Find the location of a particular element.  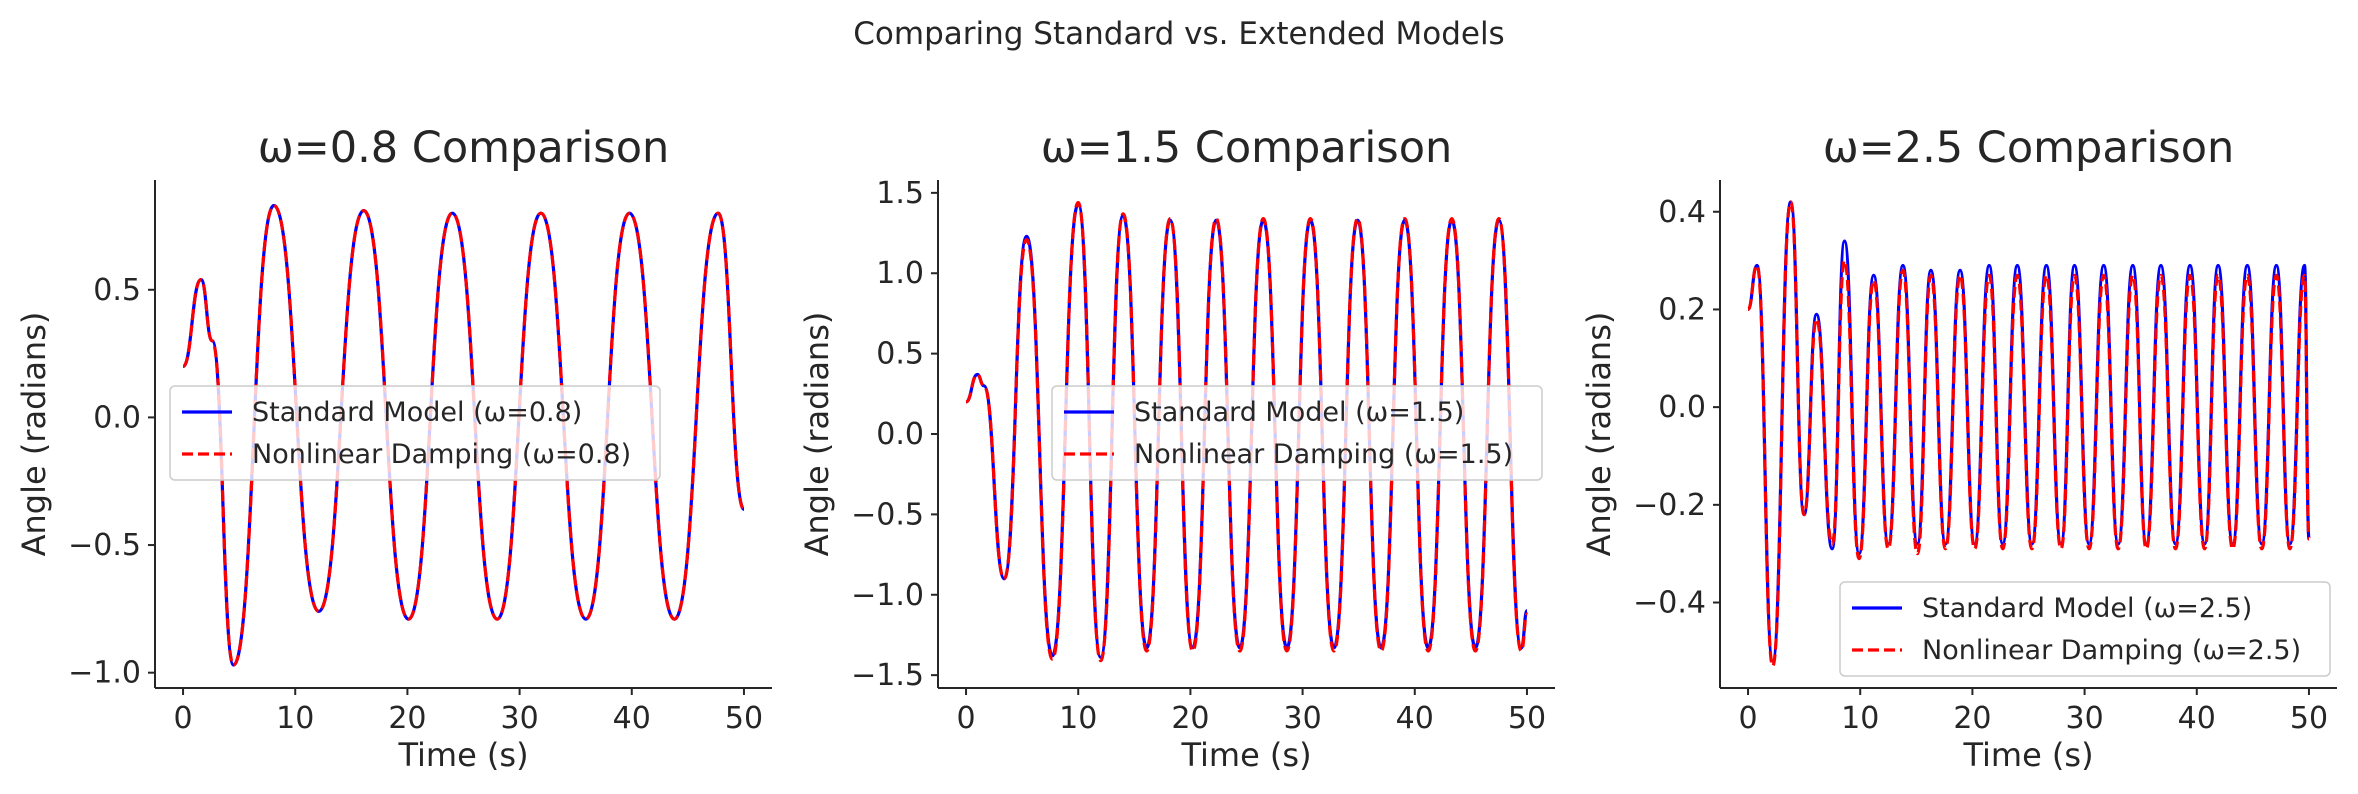

chart3-y-tick-label: −0.4 is located at coordinates (1669, 603).